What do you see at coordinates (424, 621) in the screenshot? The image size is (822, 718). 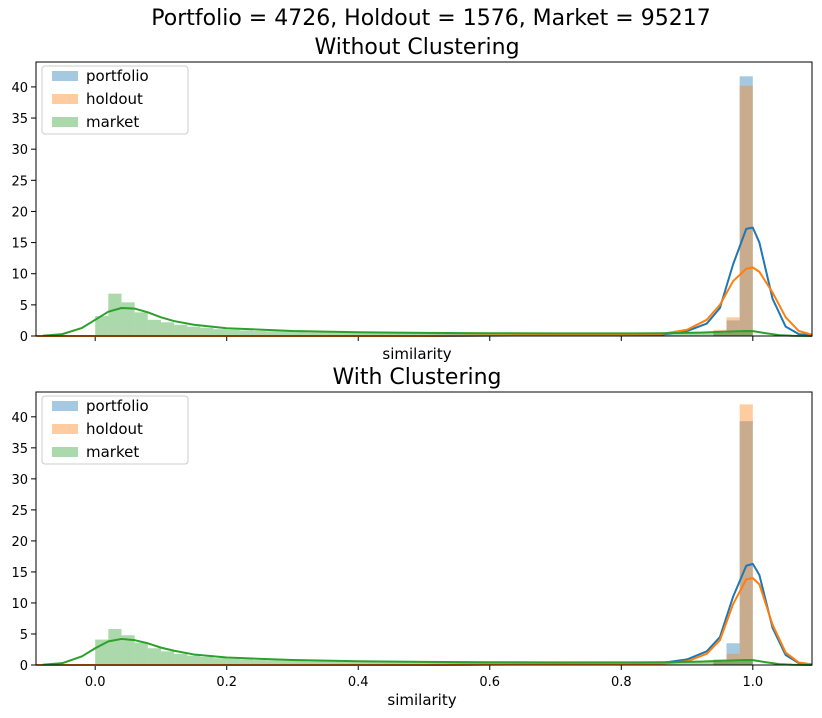 I see `kde-line-holdout` at bounding box center [424, 621].